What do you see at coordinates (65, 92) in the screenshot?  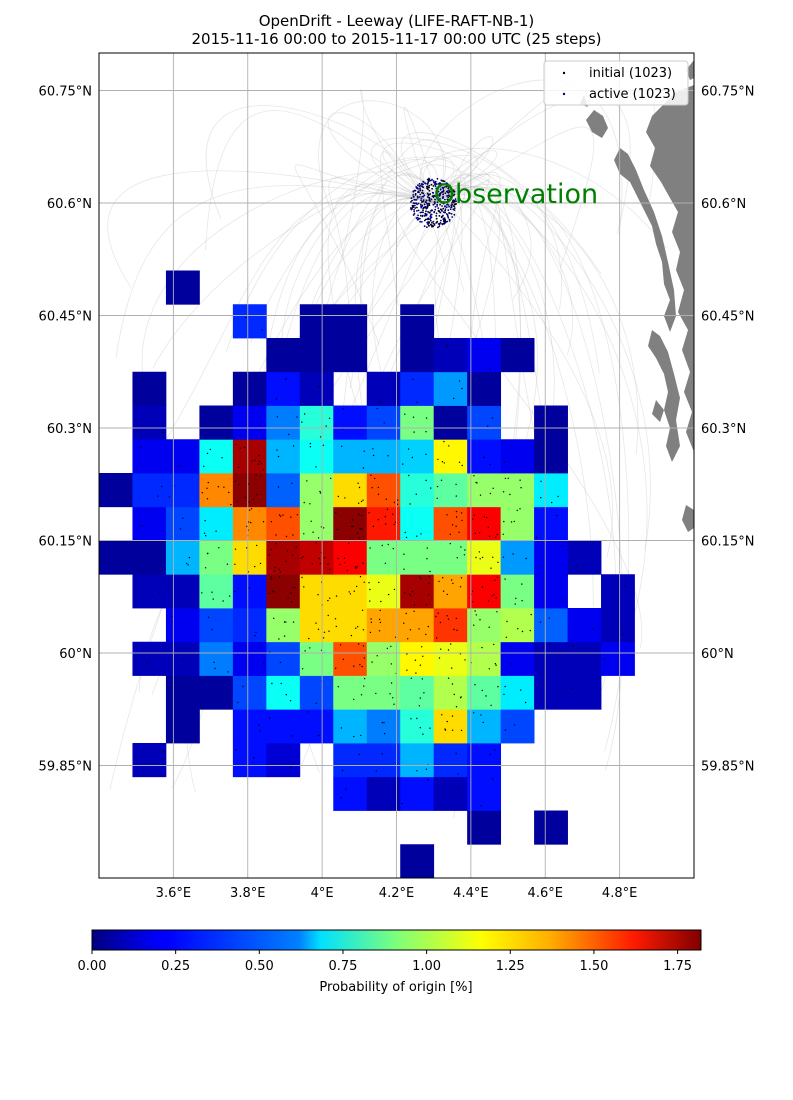 I see `lat-tick-label-left: 60.75°N` at bounding box center [65, 92].